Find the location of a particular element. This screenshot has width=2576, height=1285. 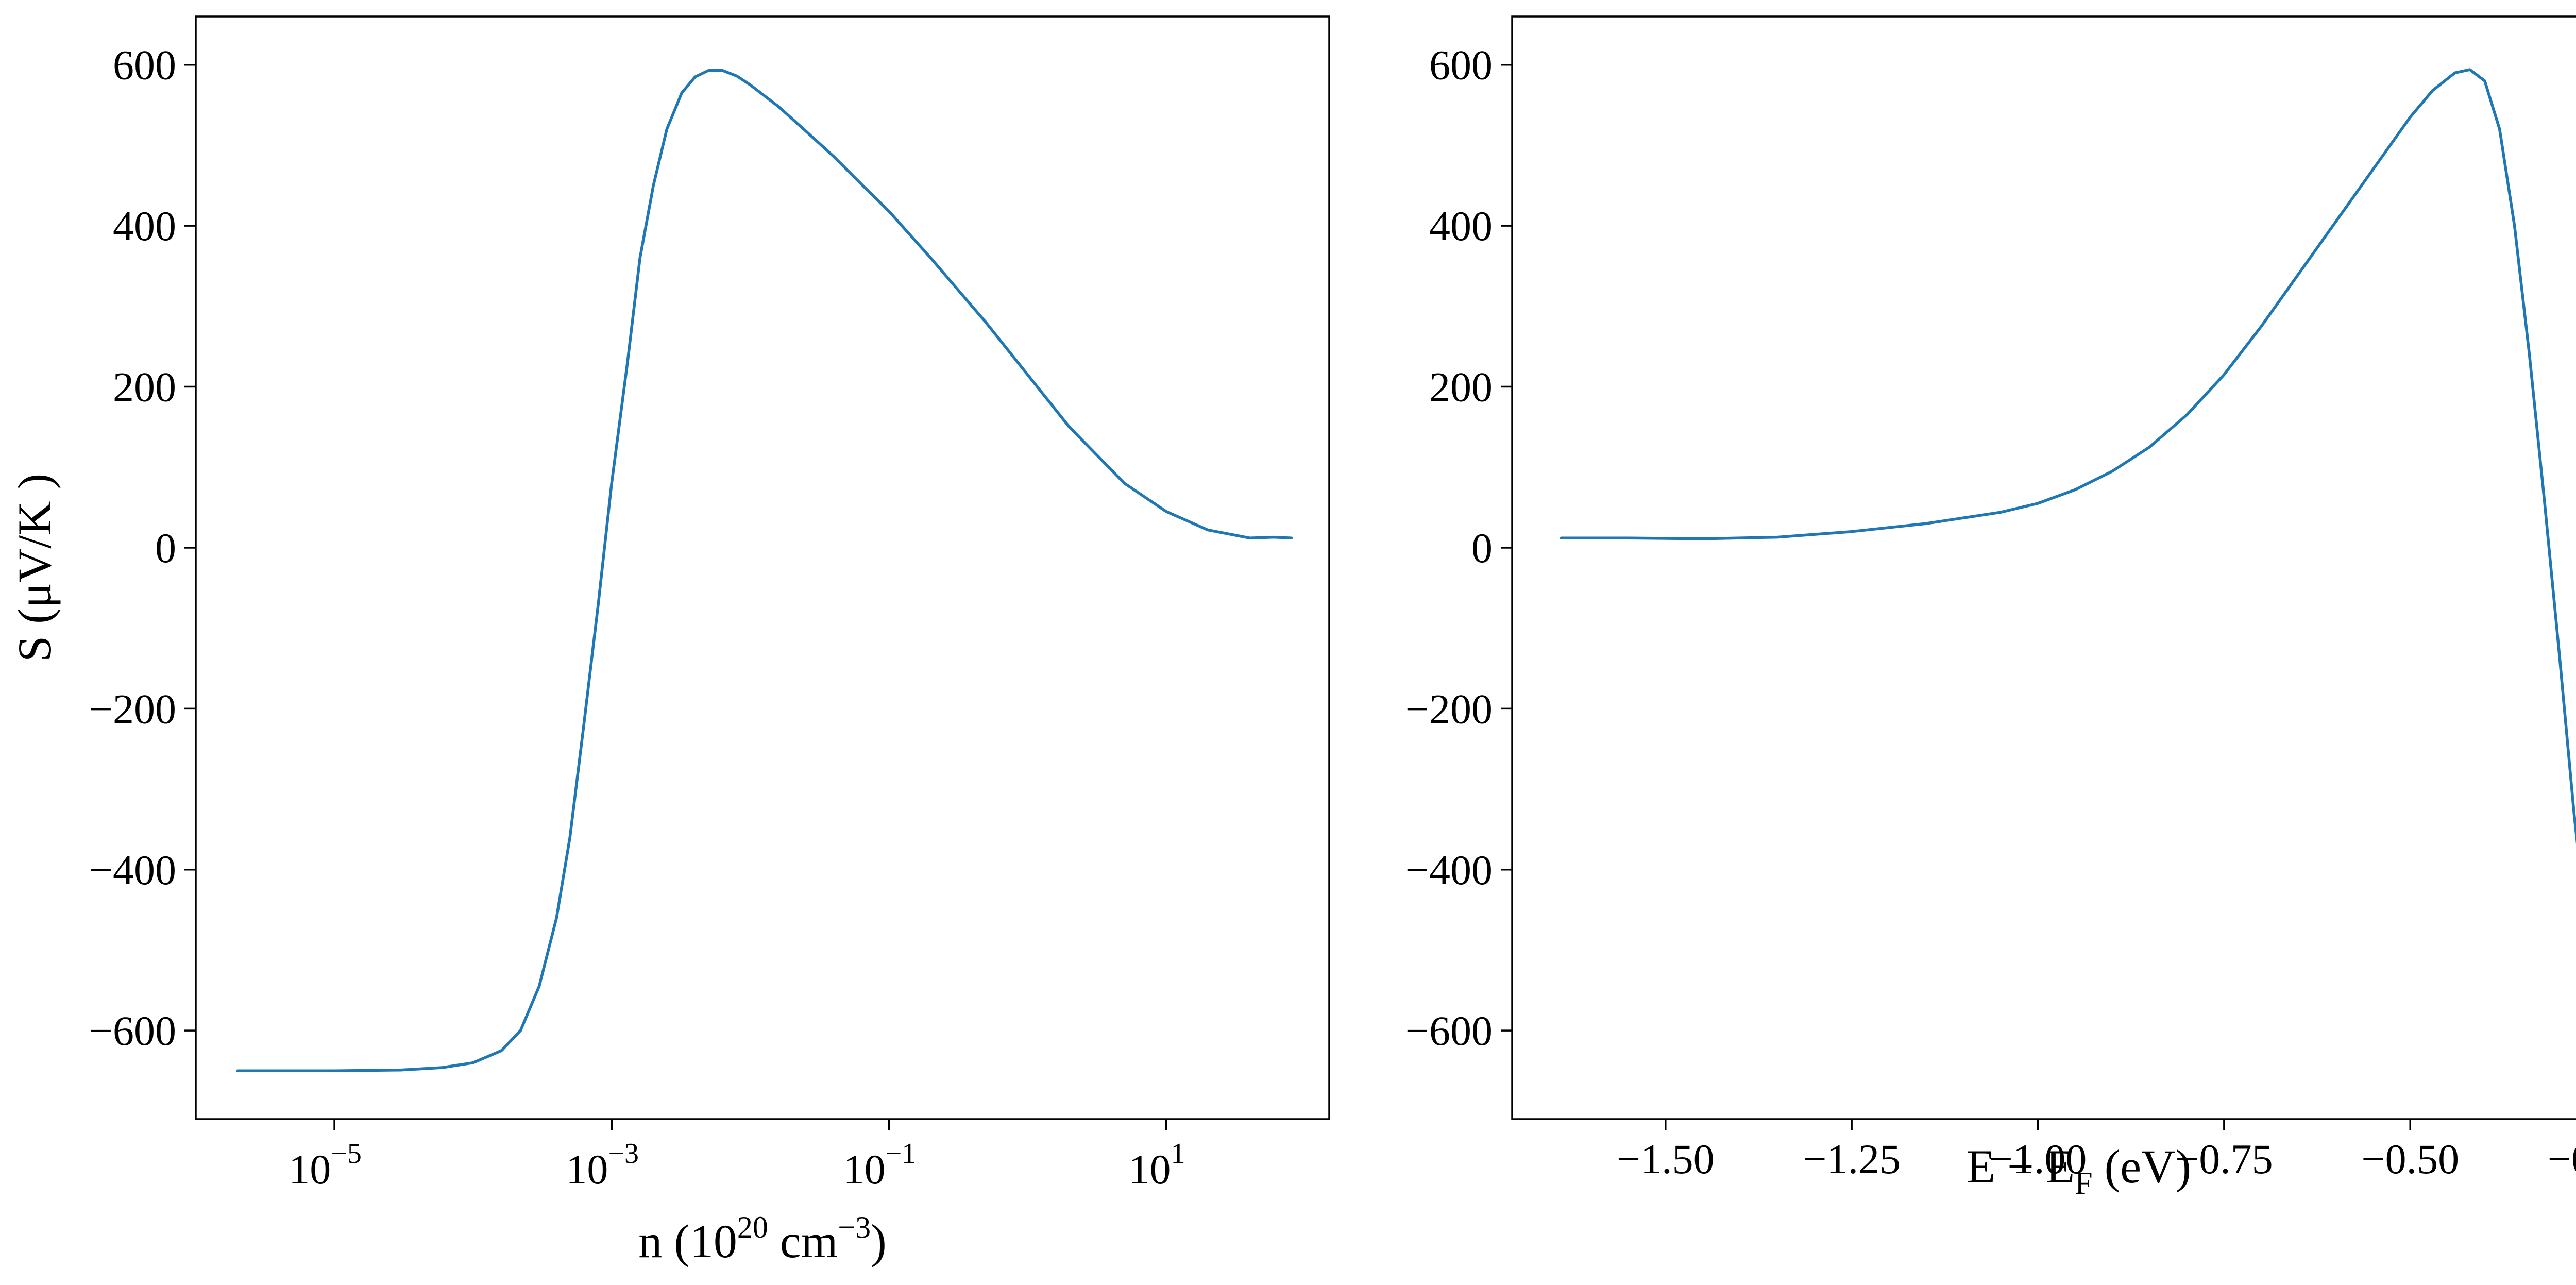

x-tick-label: −0.75 is located at coordinates (2224, 1159).